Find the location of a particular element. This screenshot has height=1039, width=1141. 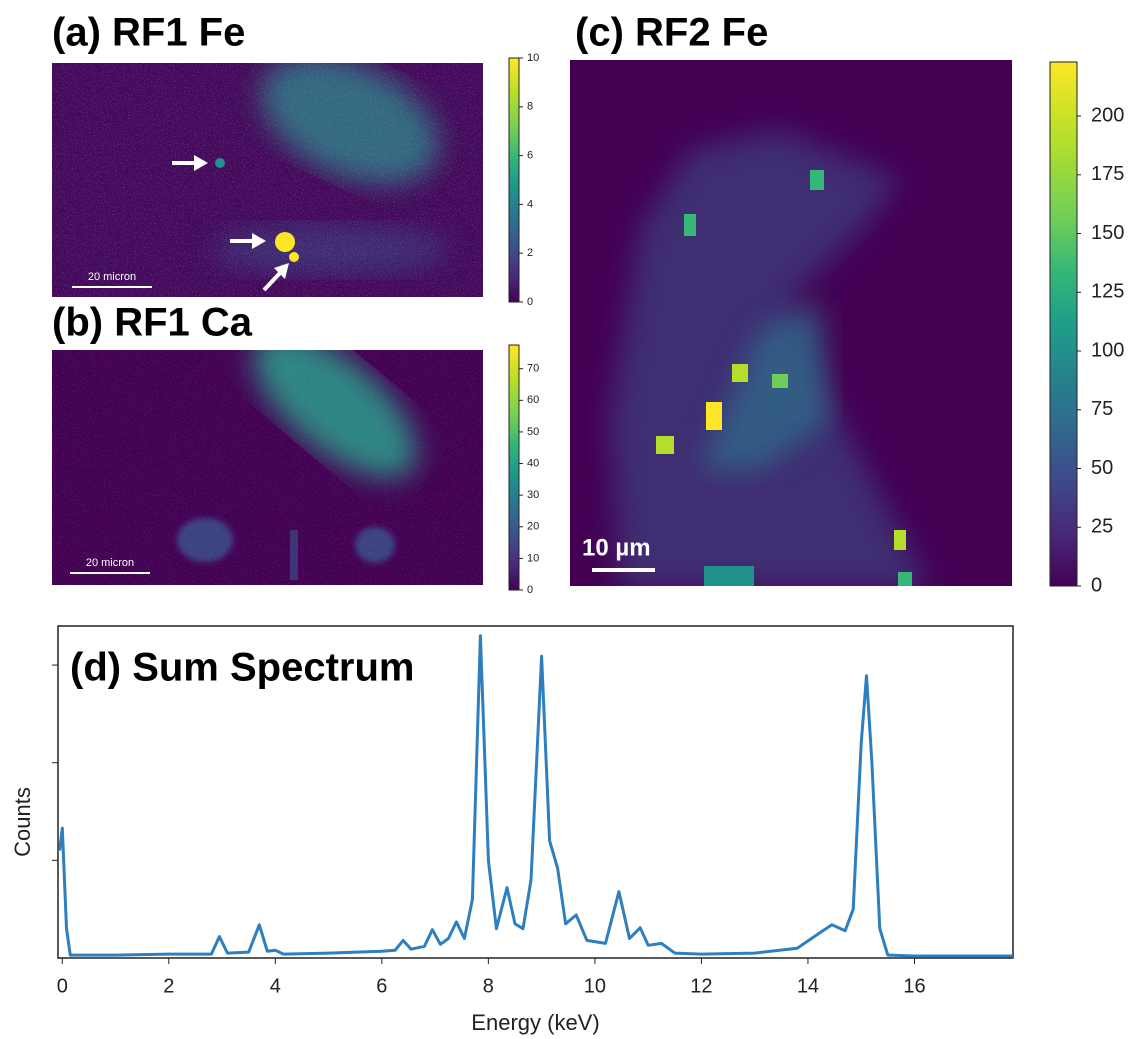

panel-title: (c) RF2 Fe is located at coordinates (671, 33).